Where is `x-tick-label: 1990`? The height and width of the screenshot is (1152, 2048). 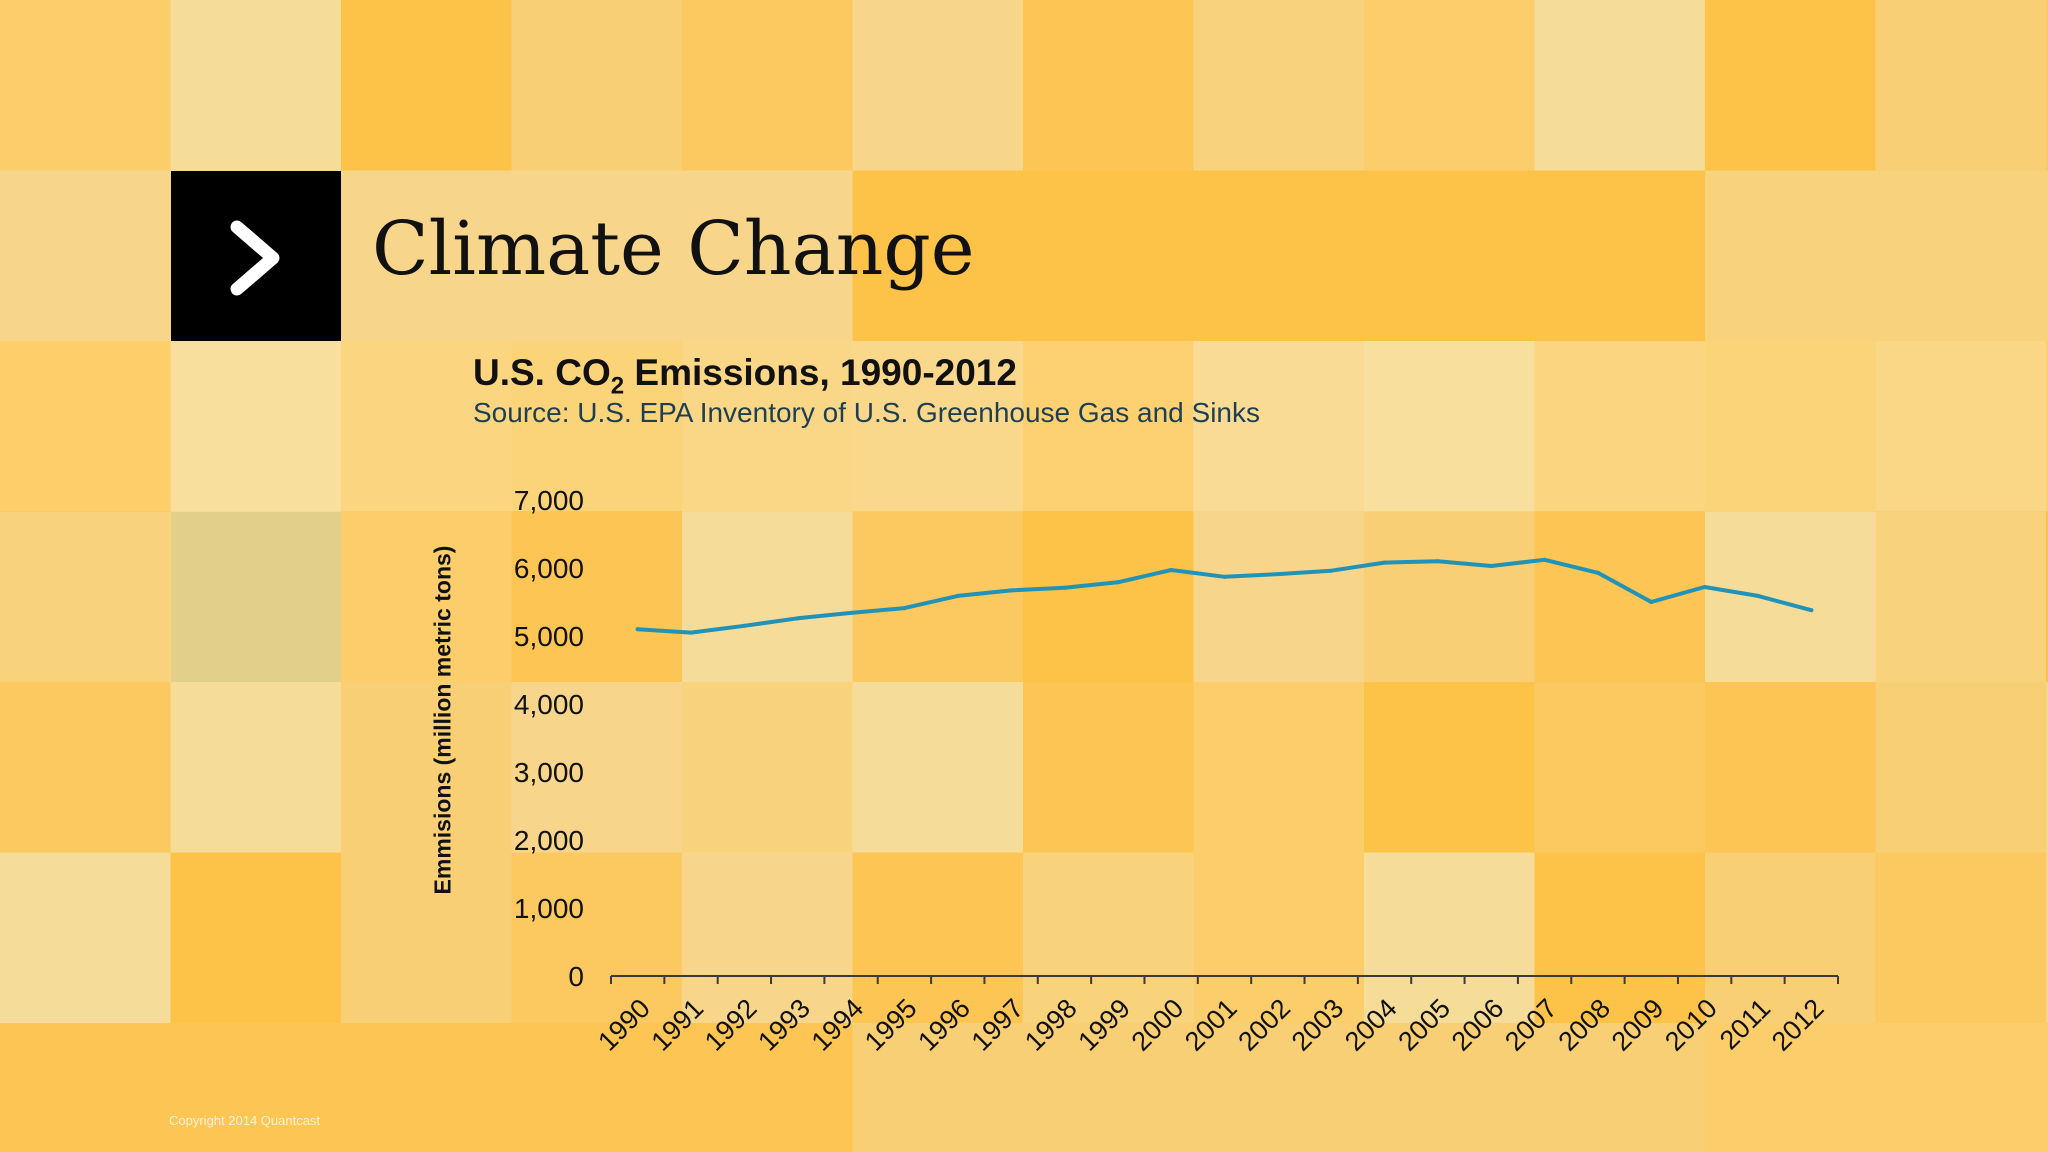 x-tick-label: 1990 is located at coordinates (624, 1025).